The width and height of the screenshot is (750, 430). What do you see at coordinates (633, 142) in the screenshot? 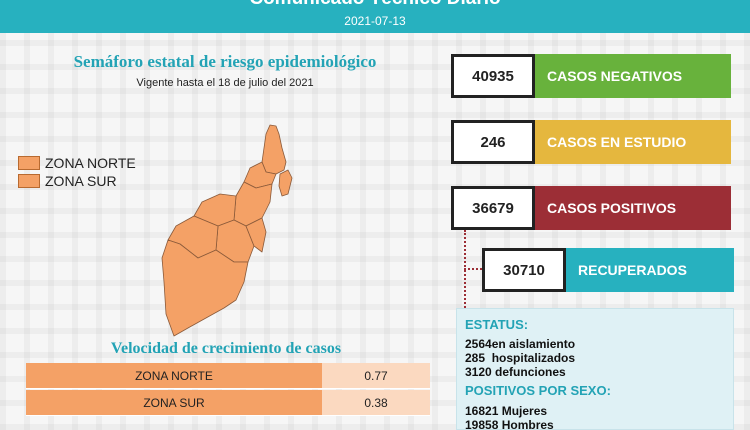
I see `casos-en-estudio-label: CASOS EN ESTUDIO` at bounding box center [633, 142].